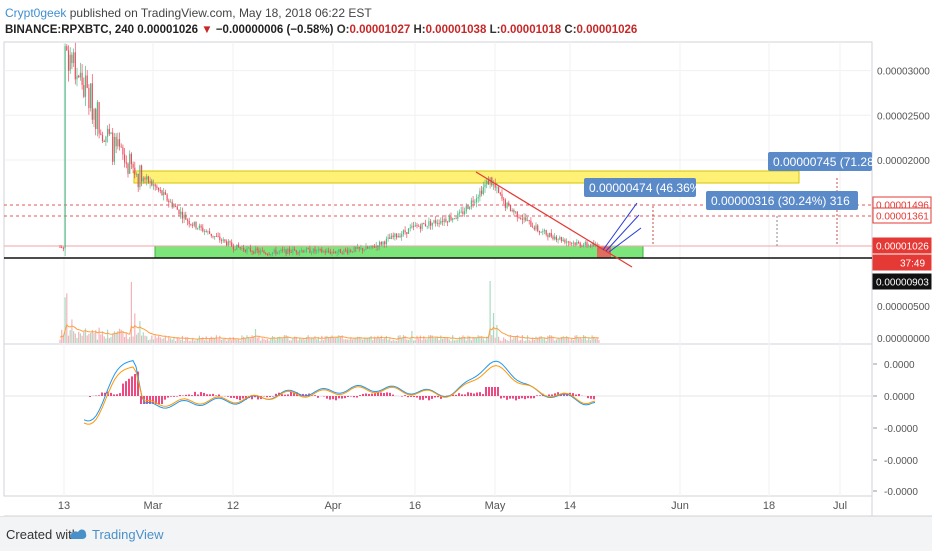 The height and width of the screenshot is (551, 932). I want to click on tradingview-logo-icon, so click(78, 533).